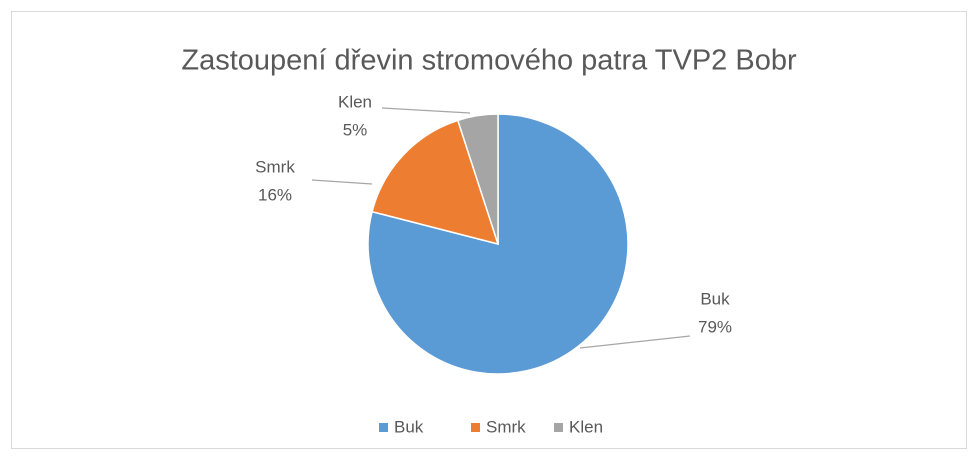 Image resolution: width=978 pixels, height=460 pixels. Describe the element at coordinates (355, 129) in the screenshot. I see `data-label: 5%` at that location.